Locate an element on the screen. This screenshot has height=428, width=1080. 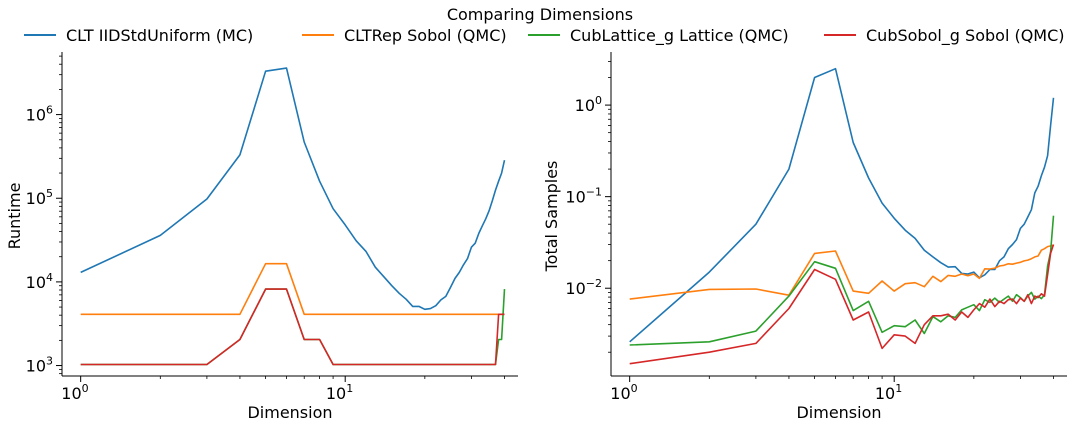
legend-item-rep: CLTRep Sobol (QMC) is located at coordinates (404, 35).